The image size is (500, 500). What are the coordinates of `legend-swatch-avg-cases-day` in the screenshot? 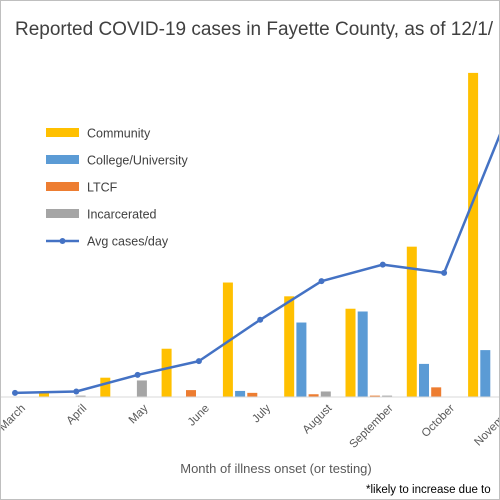 It's located at (62, 241).